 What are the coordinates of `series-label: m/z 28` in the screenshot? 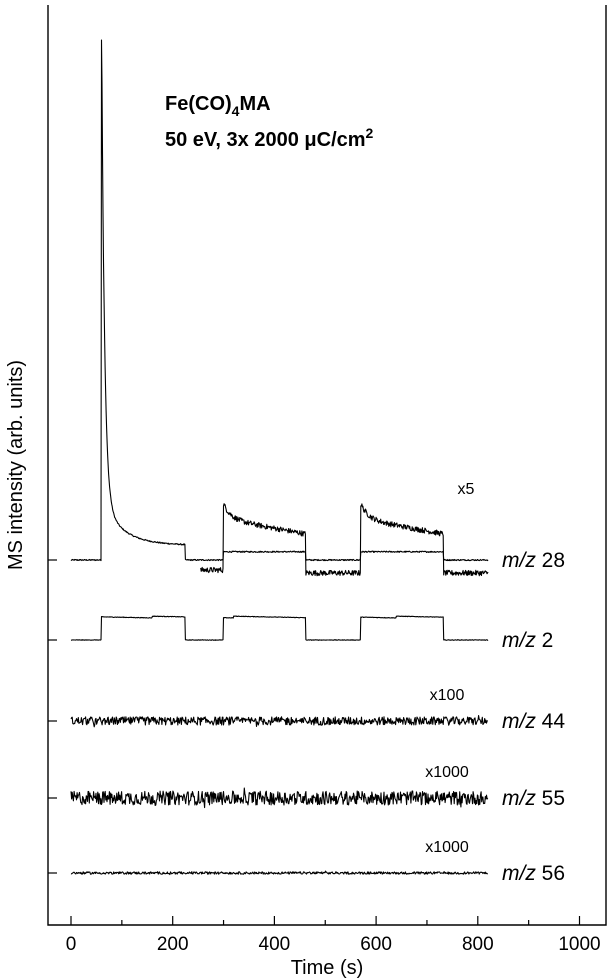 It's located at (533, 560).